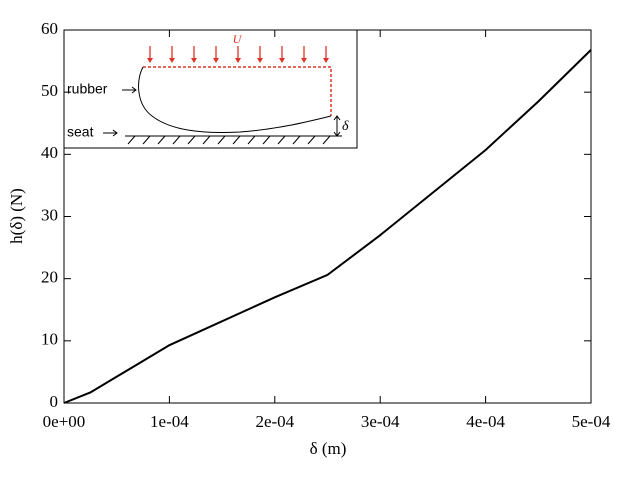  I want to click on y-tick-label: 20, so click(49, 277).